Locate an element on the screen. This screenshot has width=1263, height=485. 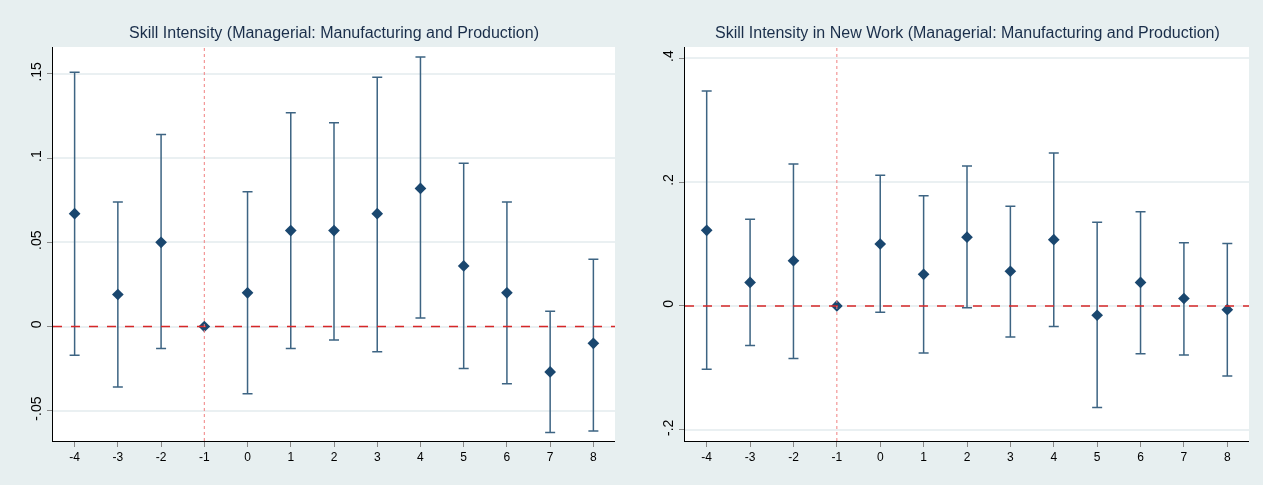
y-tick-label: .1 is located at coordinates (36, 155).